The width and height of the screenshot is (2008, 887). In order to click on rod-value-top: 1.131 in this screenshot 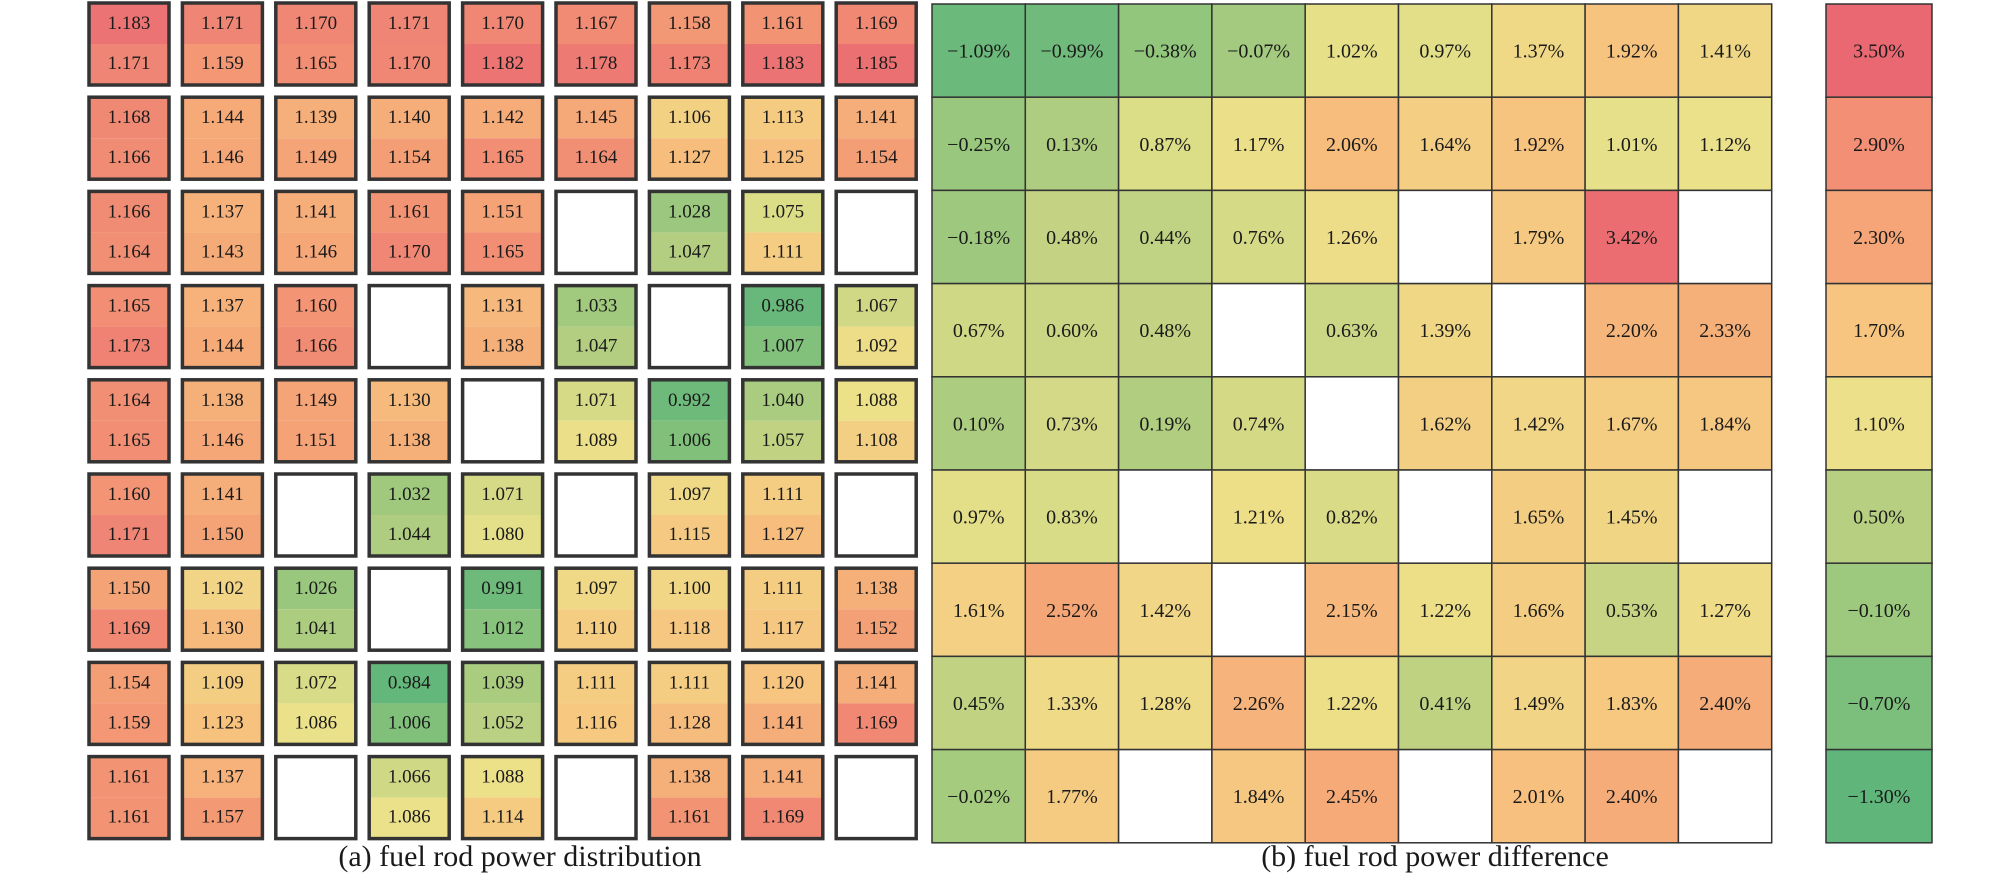, I will do `click(502, 306)`.